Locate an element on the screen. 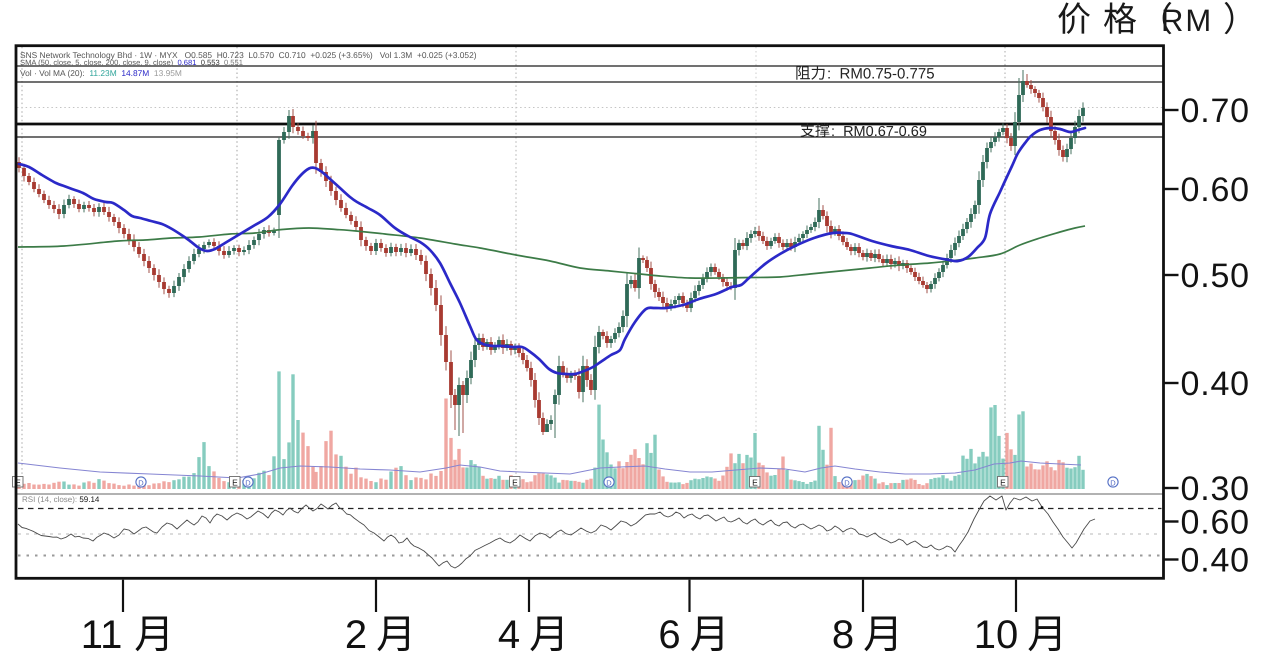 The width and height of the screenshot is (1267, 670). svg-text: 6 is located at coordinates (669, 635).